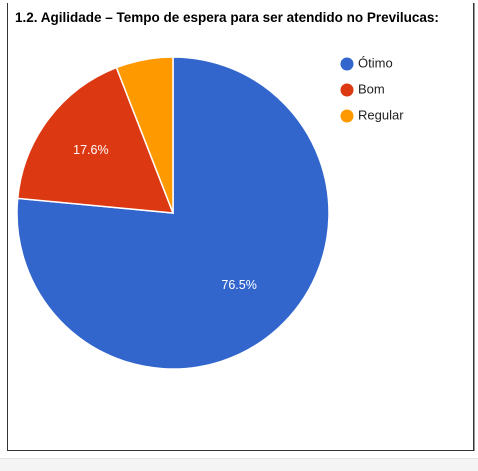 Image resolution: width=478 pixels, height=471 pixels. Describe the element at coordinates (381, 114) in the screenshot. I see `legend-label-3: Regular` at that location.